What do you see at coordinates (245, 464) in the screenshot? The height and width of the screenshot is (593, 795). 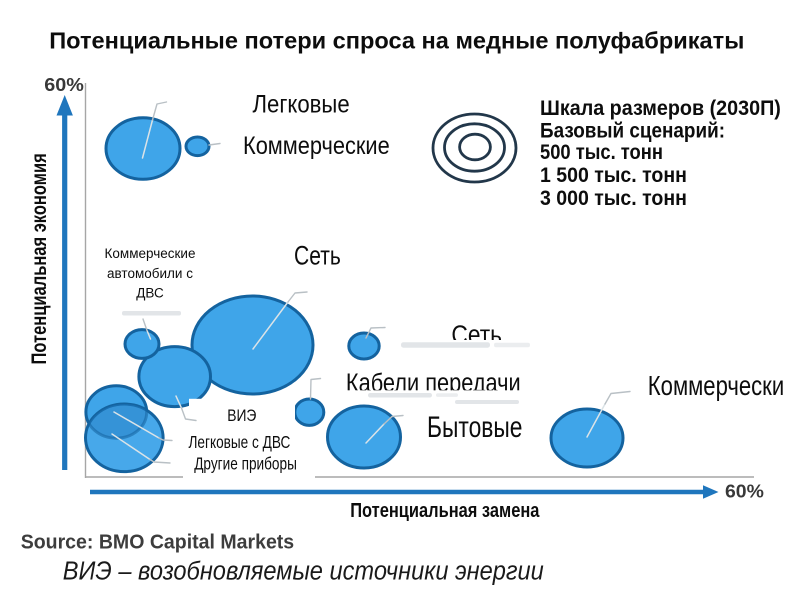 I see `svg-text: Другие приборы` at bounding box center [245, 464].